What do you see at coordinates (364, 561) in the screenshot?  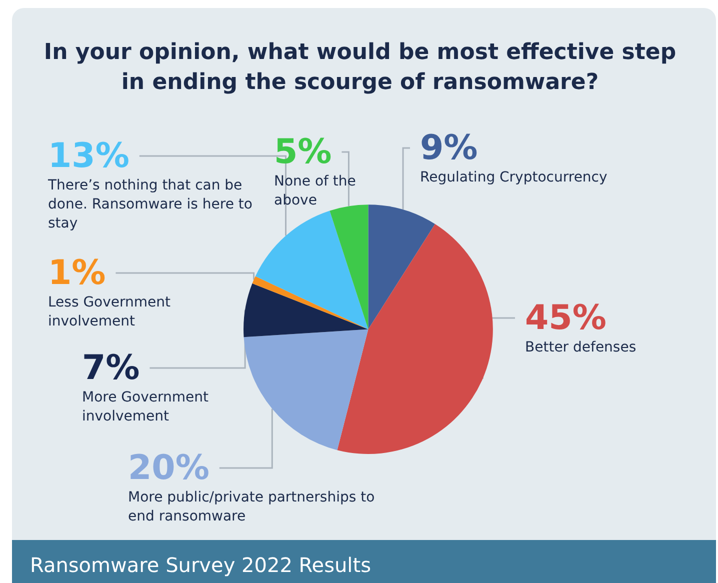 I see `text: Ransomware Survey 2022 Results` at bounding box center [364, 561].